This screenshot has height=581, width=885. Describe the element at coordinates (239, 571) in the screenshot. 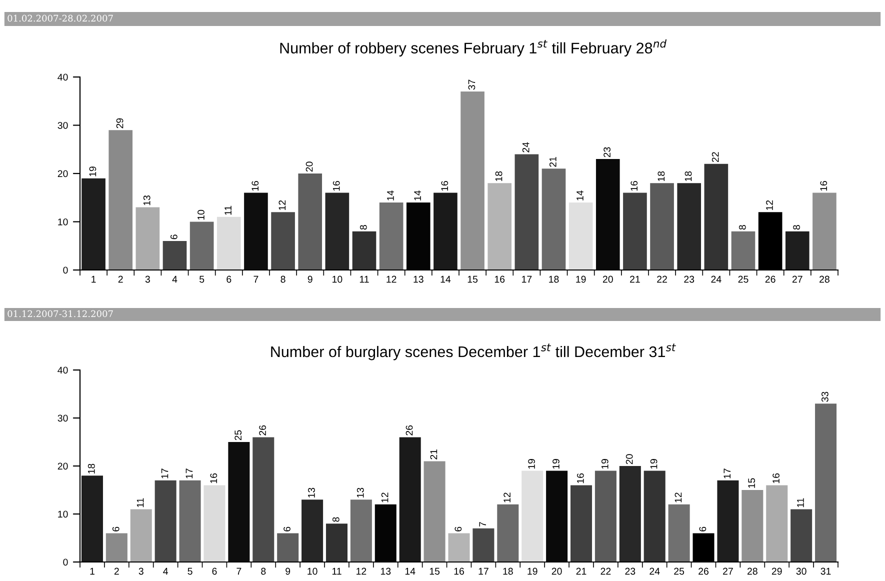

I see `x-tick-label: 7` at that location.